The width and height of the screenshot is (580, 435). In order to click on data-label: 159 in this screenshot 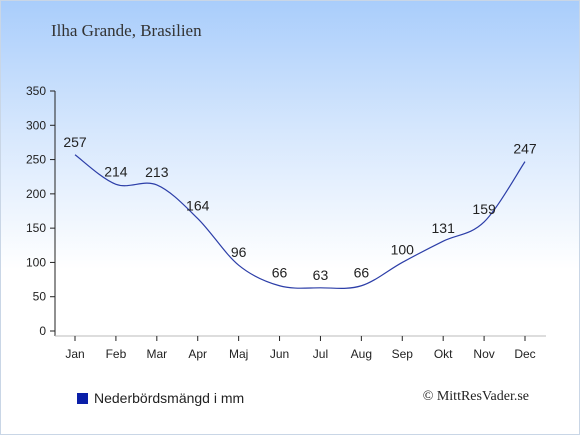, I will do `click(484, 209)`.